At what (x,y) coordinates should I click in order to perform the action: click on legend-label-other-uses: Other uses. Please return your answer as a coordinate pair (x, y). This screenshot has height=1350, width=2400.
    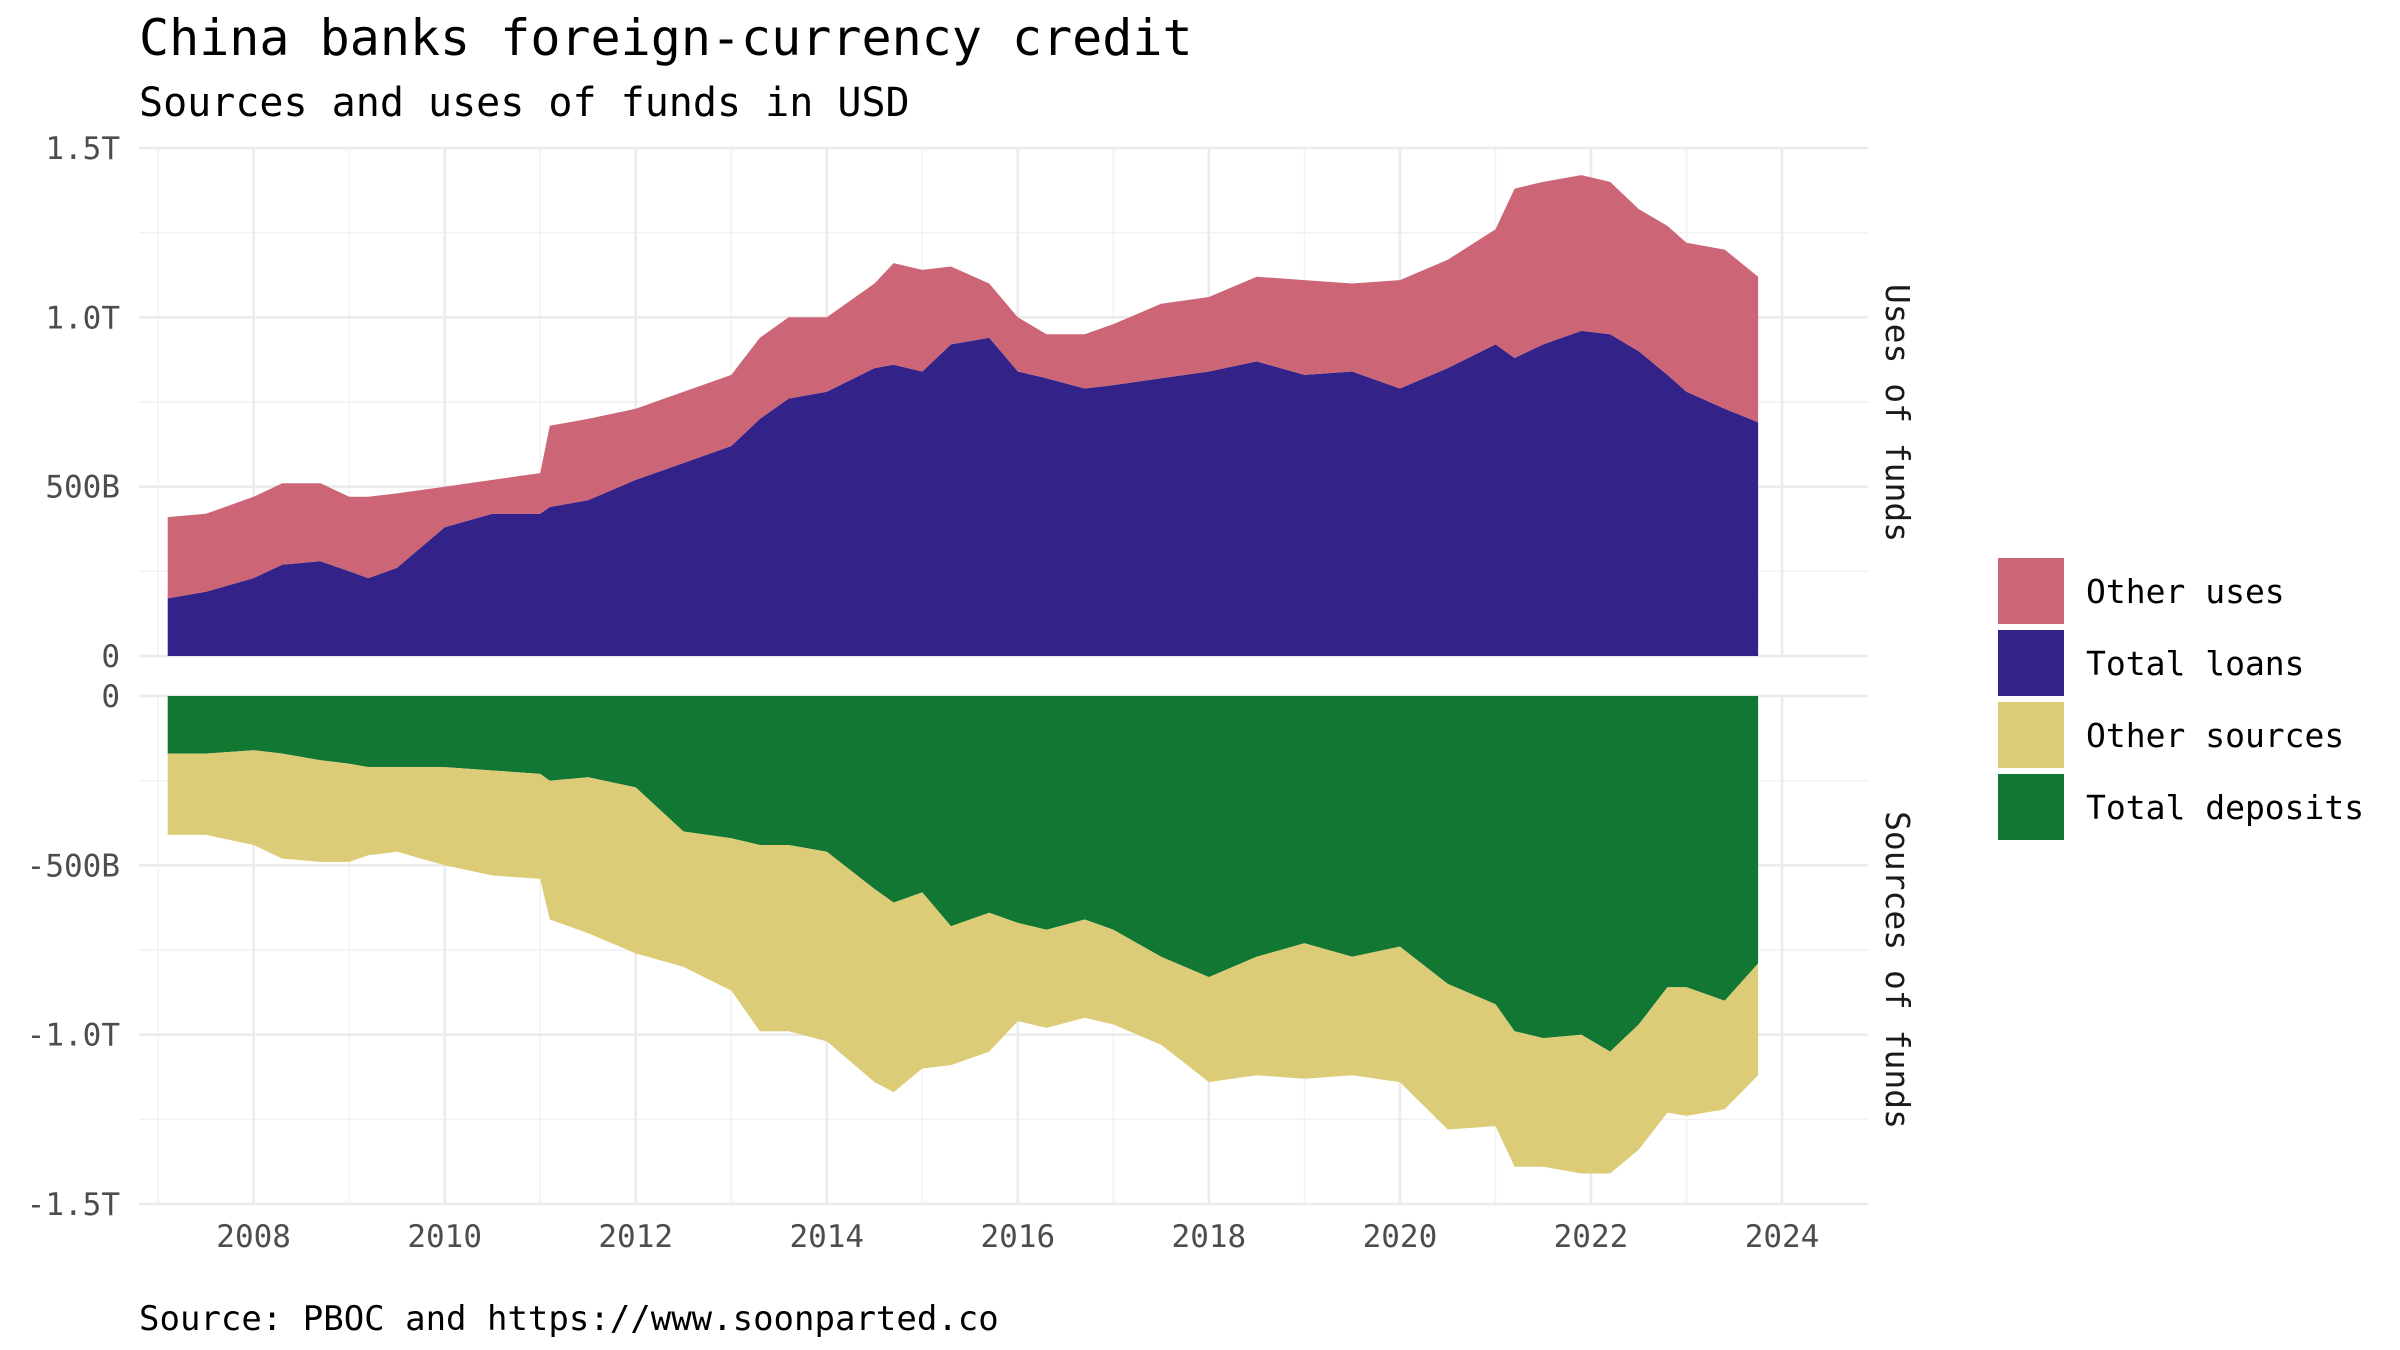
    Looking at the image, I should click on (2185, 591).